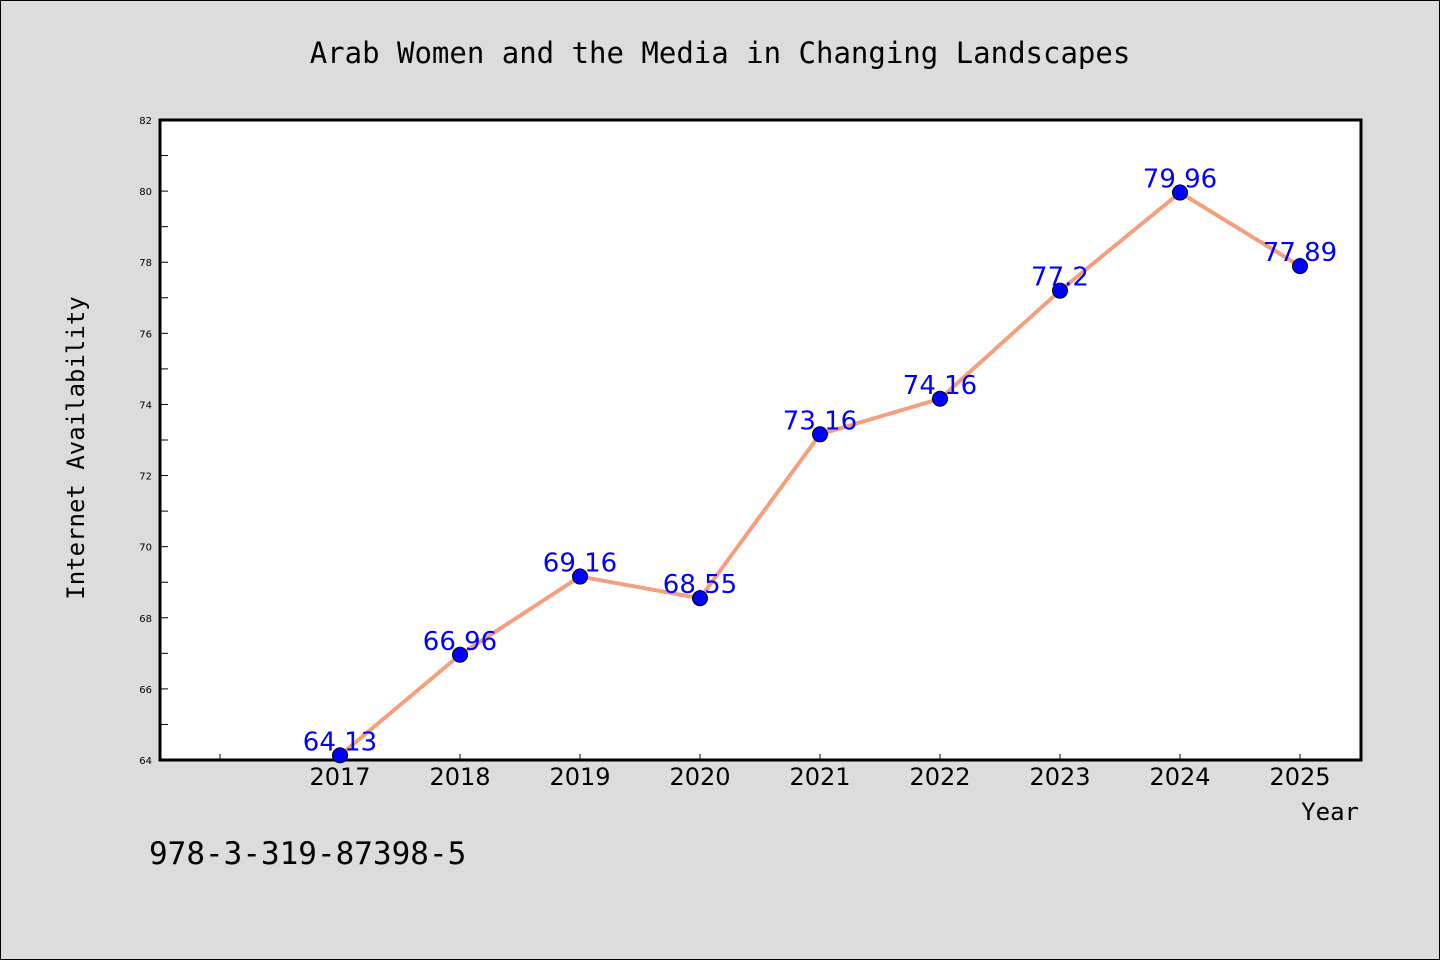 The height and width of the screenshot is (960, 1440). What do you see at coordinates (153, 441) in the screenshot?
I see `y-axis-ticks: 64 66 68 70 72 74 76 78 80 82` at bounding box center [153, 441].